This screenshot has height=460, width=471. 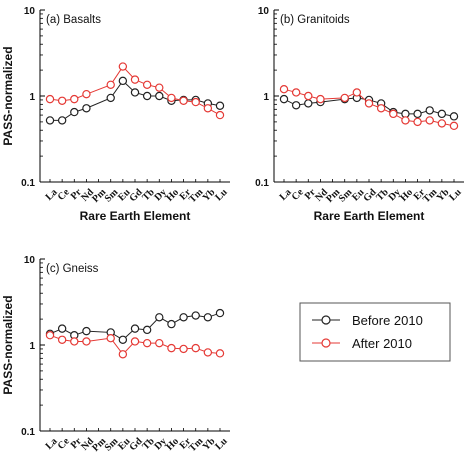 I want to click on panel-label: (b) Granitoids, so click(x=315, y=20).